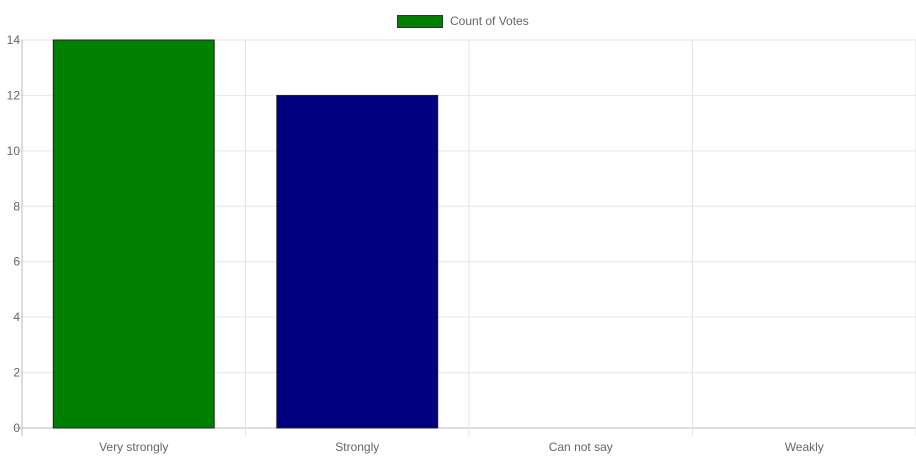 This screenshot has width=916, height=476. Describe the element at coordinates (14, 40) in the screenshot. I see `y-tick-label: 14` at that location.